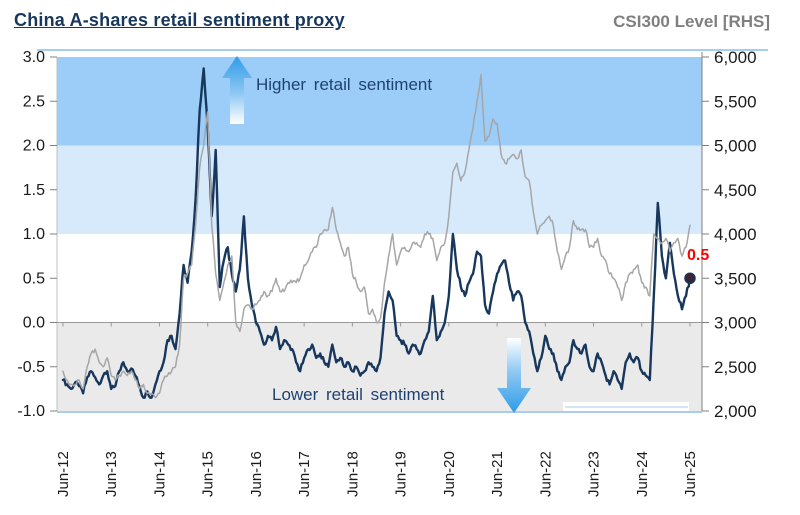 Image resolution: width=800 pixels, height=515 pixels. Describe the element at coordinates (691, 21) in the screenshot. I see `right-axis-title: CSI300 Level [RHS]` at that location.